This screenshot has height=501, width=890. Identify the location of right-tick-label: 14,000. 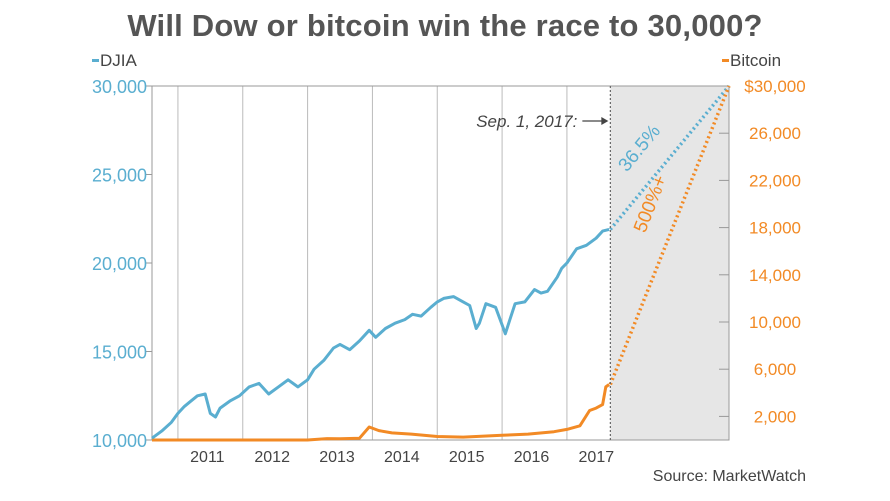
(775, 275).